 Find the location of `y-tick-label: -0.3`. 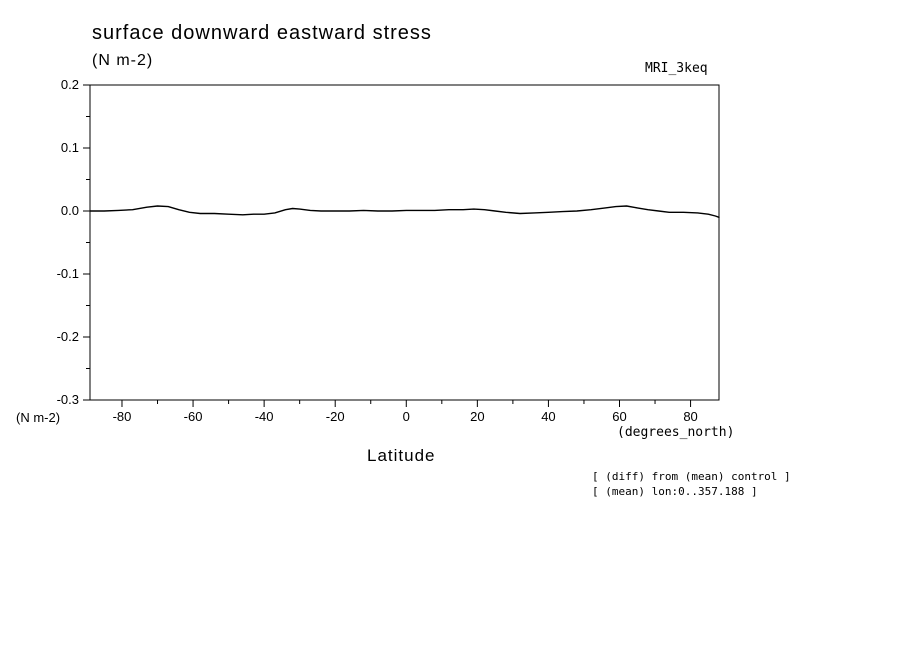

y-tick-label: -0.3 is located at coordinates (68, 399).